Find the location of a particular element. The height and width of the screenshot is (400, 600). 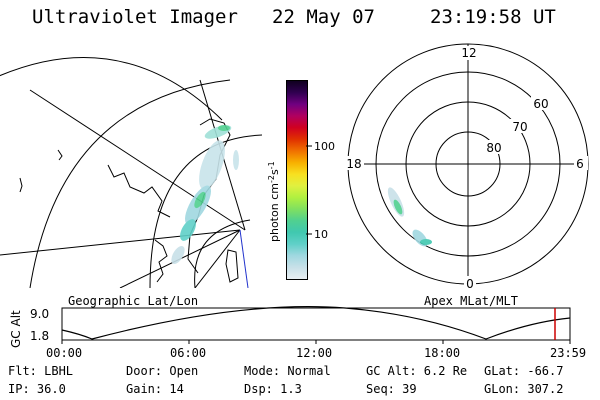

altitude-xtick: 00:00 is located at coordinates (64, 353).